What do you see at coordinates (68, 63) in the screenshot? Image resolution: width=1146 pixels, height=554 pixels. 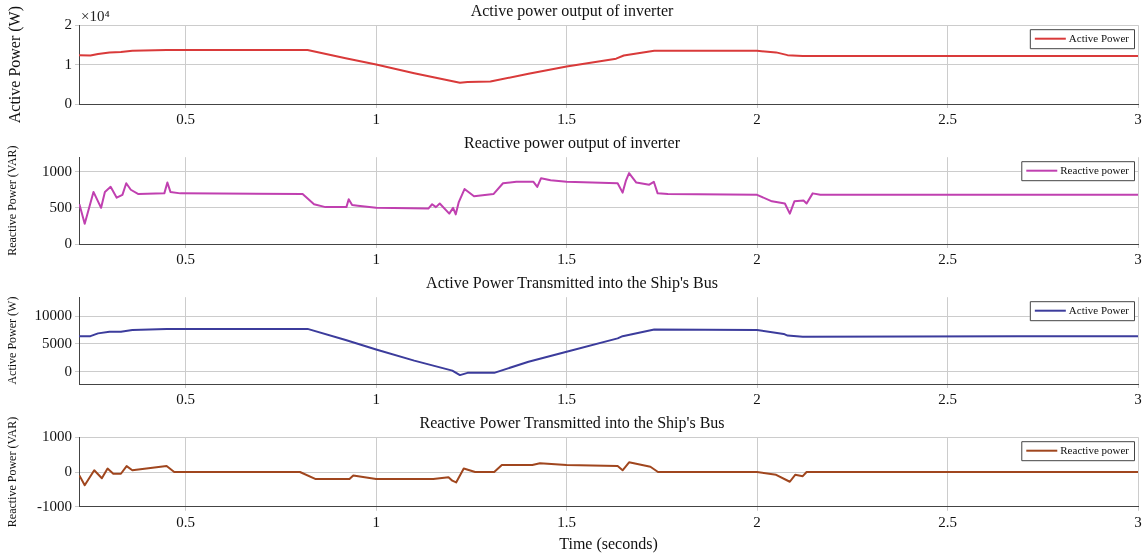 I see `y-tick-label: 1` at bounding box center [68, 63].